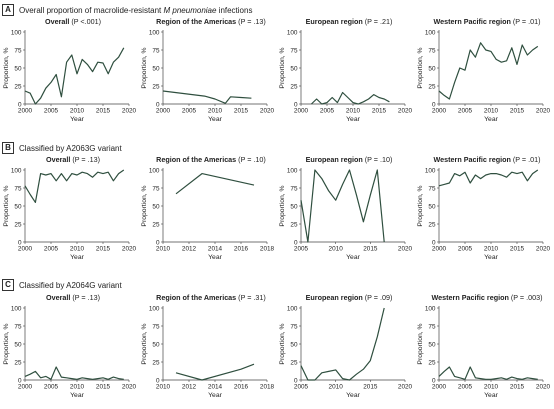 Image resolution: width=554 pixels, height=409 pixels. I want to click on section-title: Classified by A2063G variant, so click(70, 148).